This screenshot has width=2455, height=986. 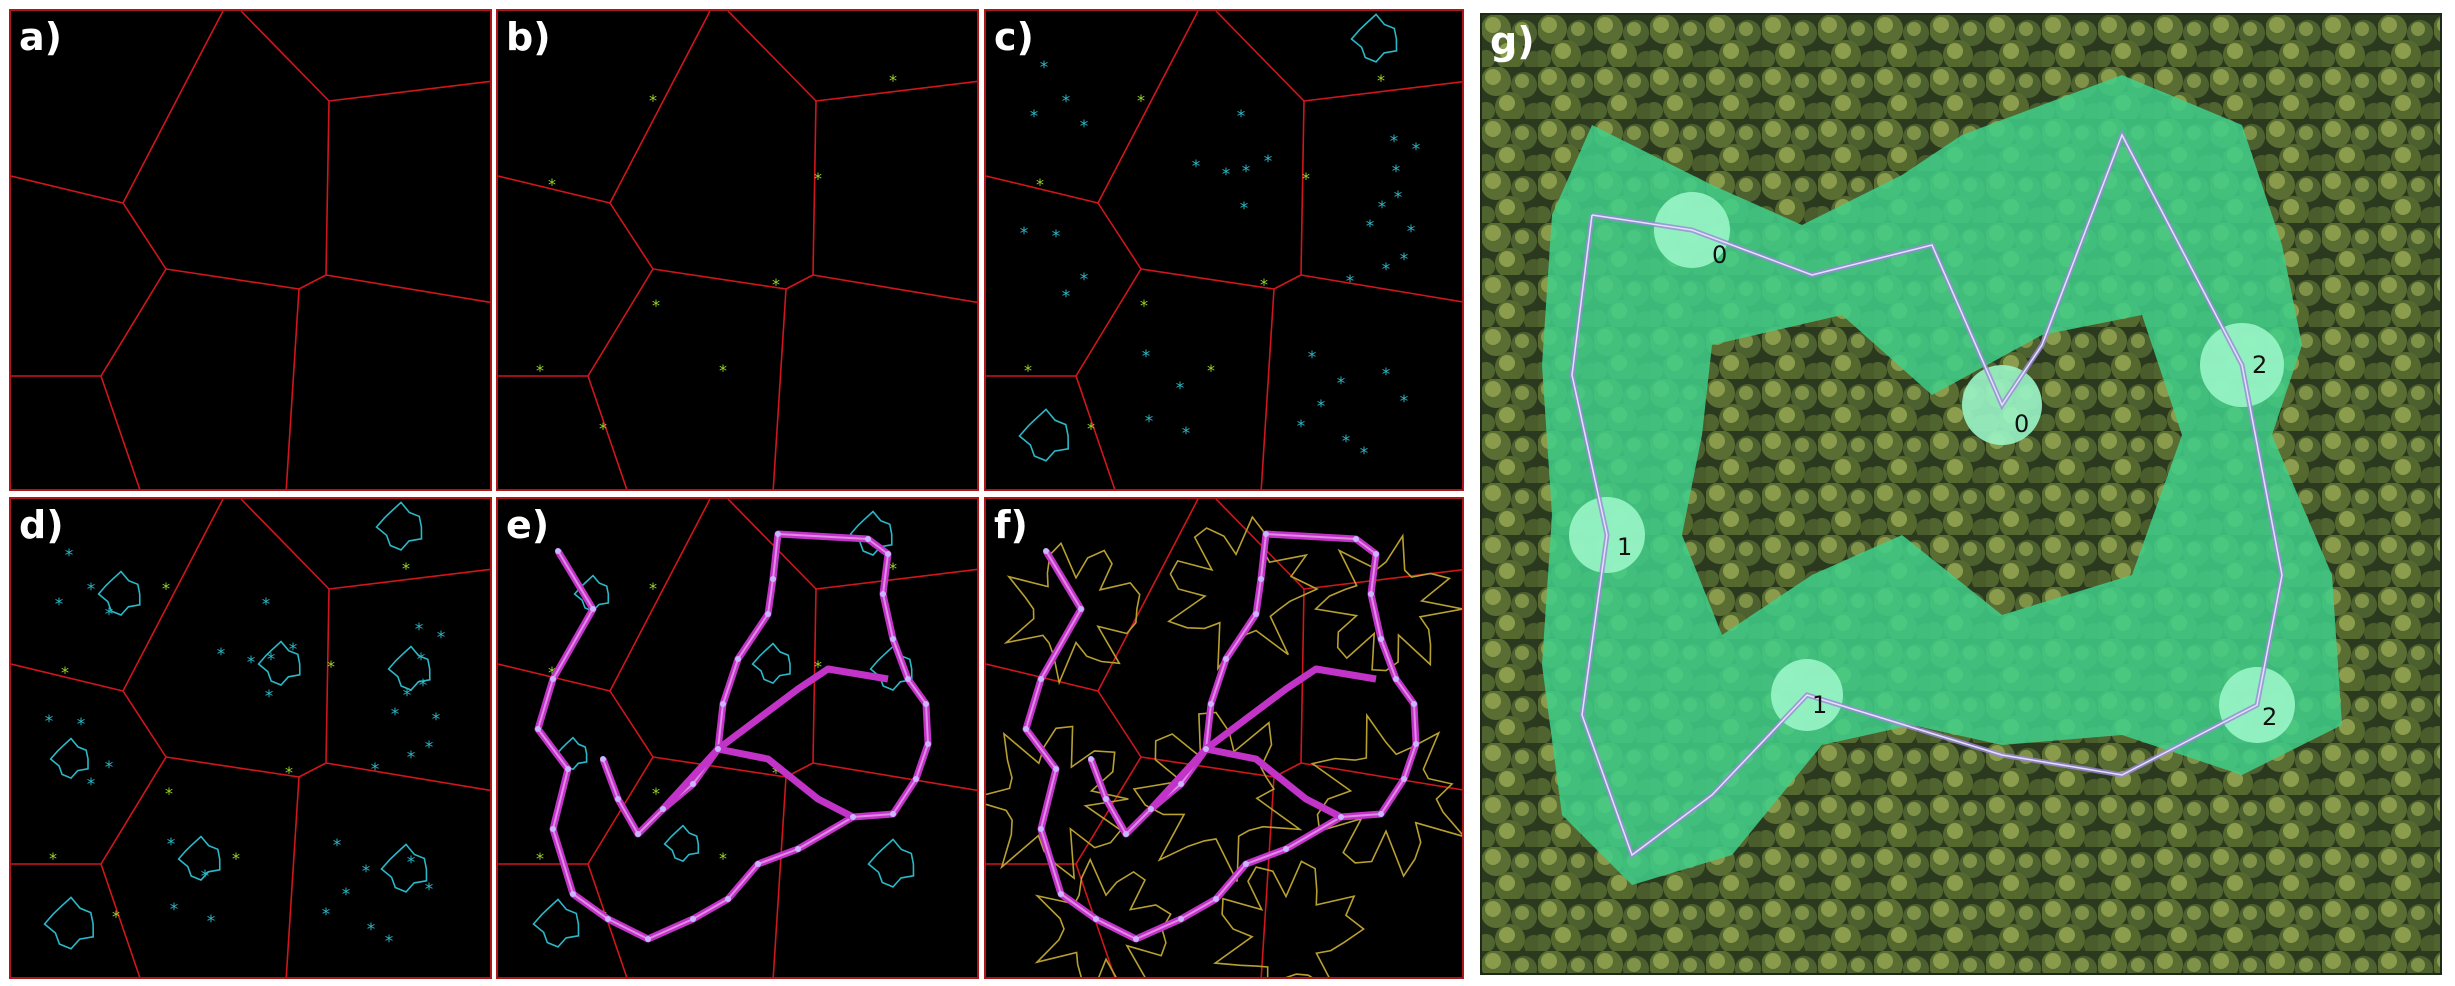 I want to click on node-label: 1, so click(x=1819, y=705).